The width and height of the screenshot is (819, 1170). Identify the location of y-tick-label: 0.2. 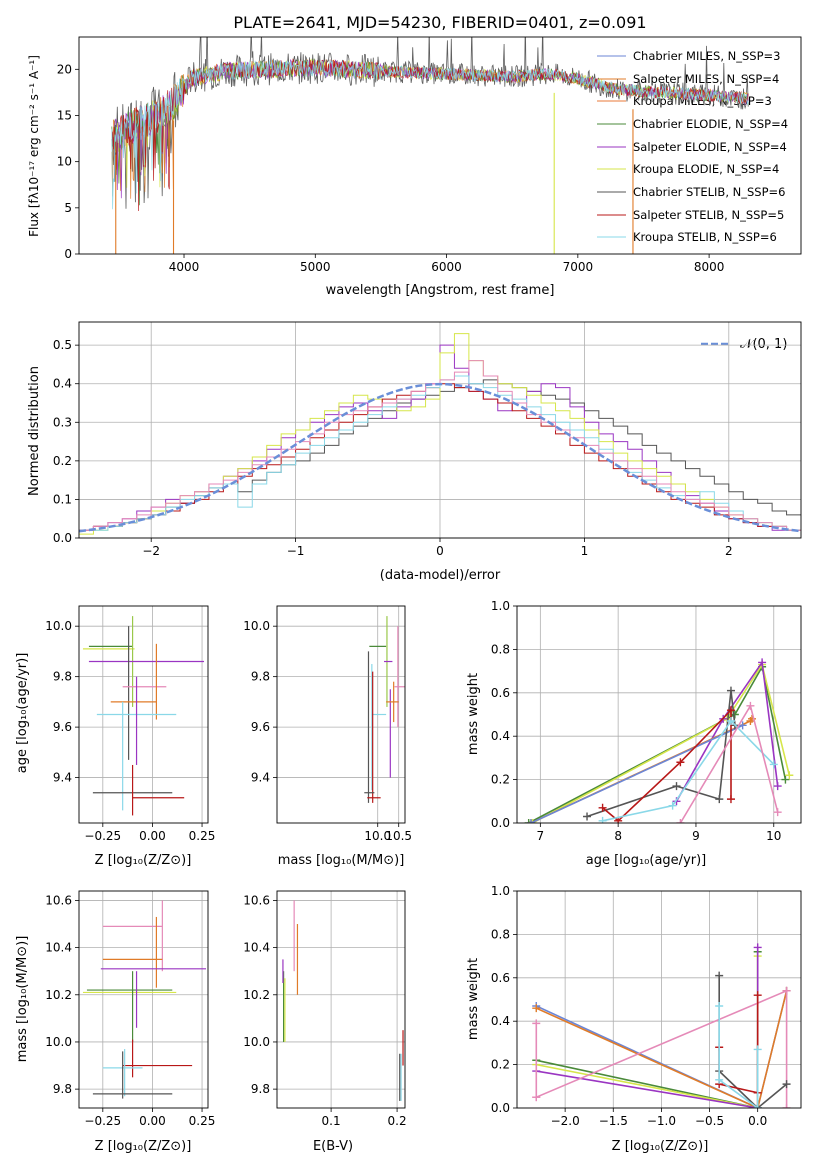
(62, 461).